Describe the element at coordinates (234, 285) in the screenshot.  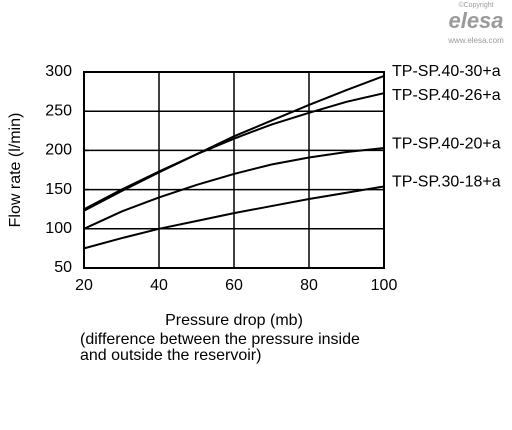
I see `x-tick-label: 60` at that location.